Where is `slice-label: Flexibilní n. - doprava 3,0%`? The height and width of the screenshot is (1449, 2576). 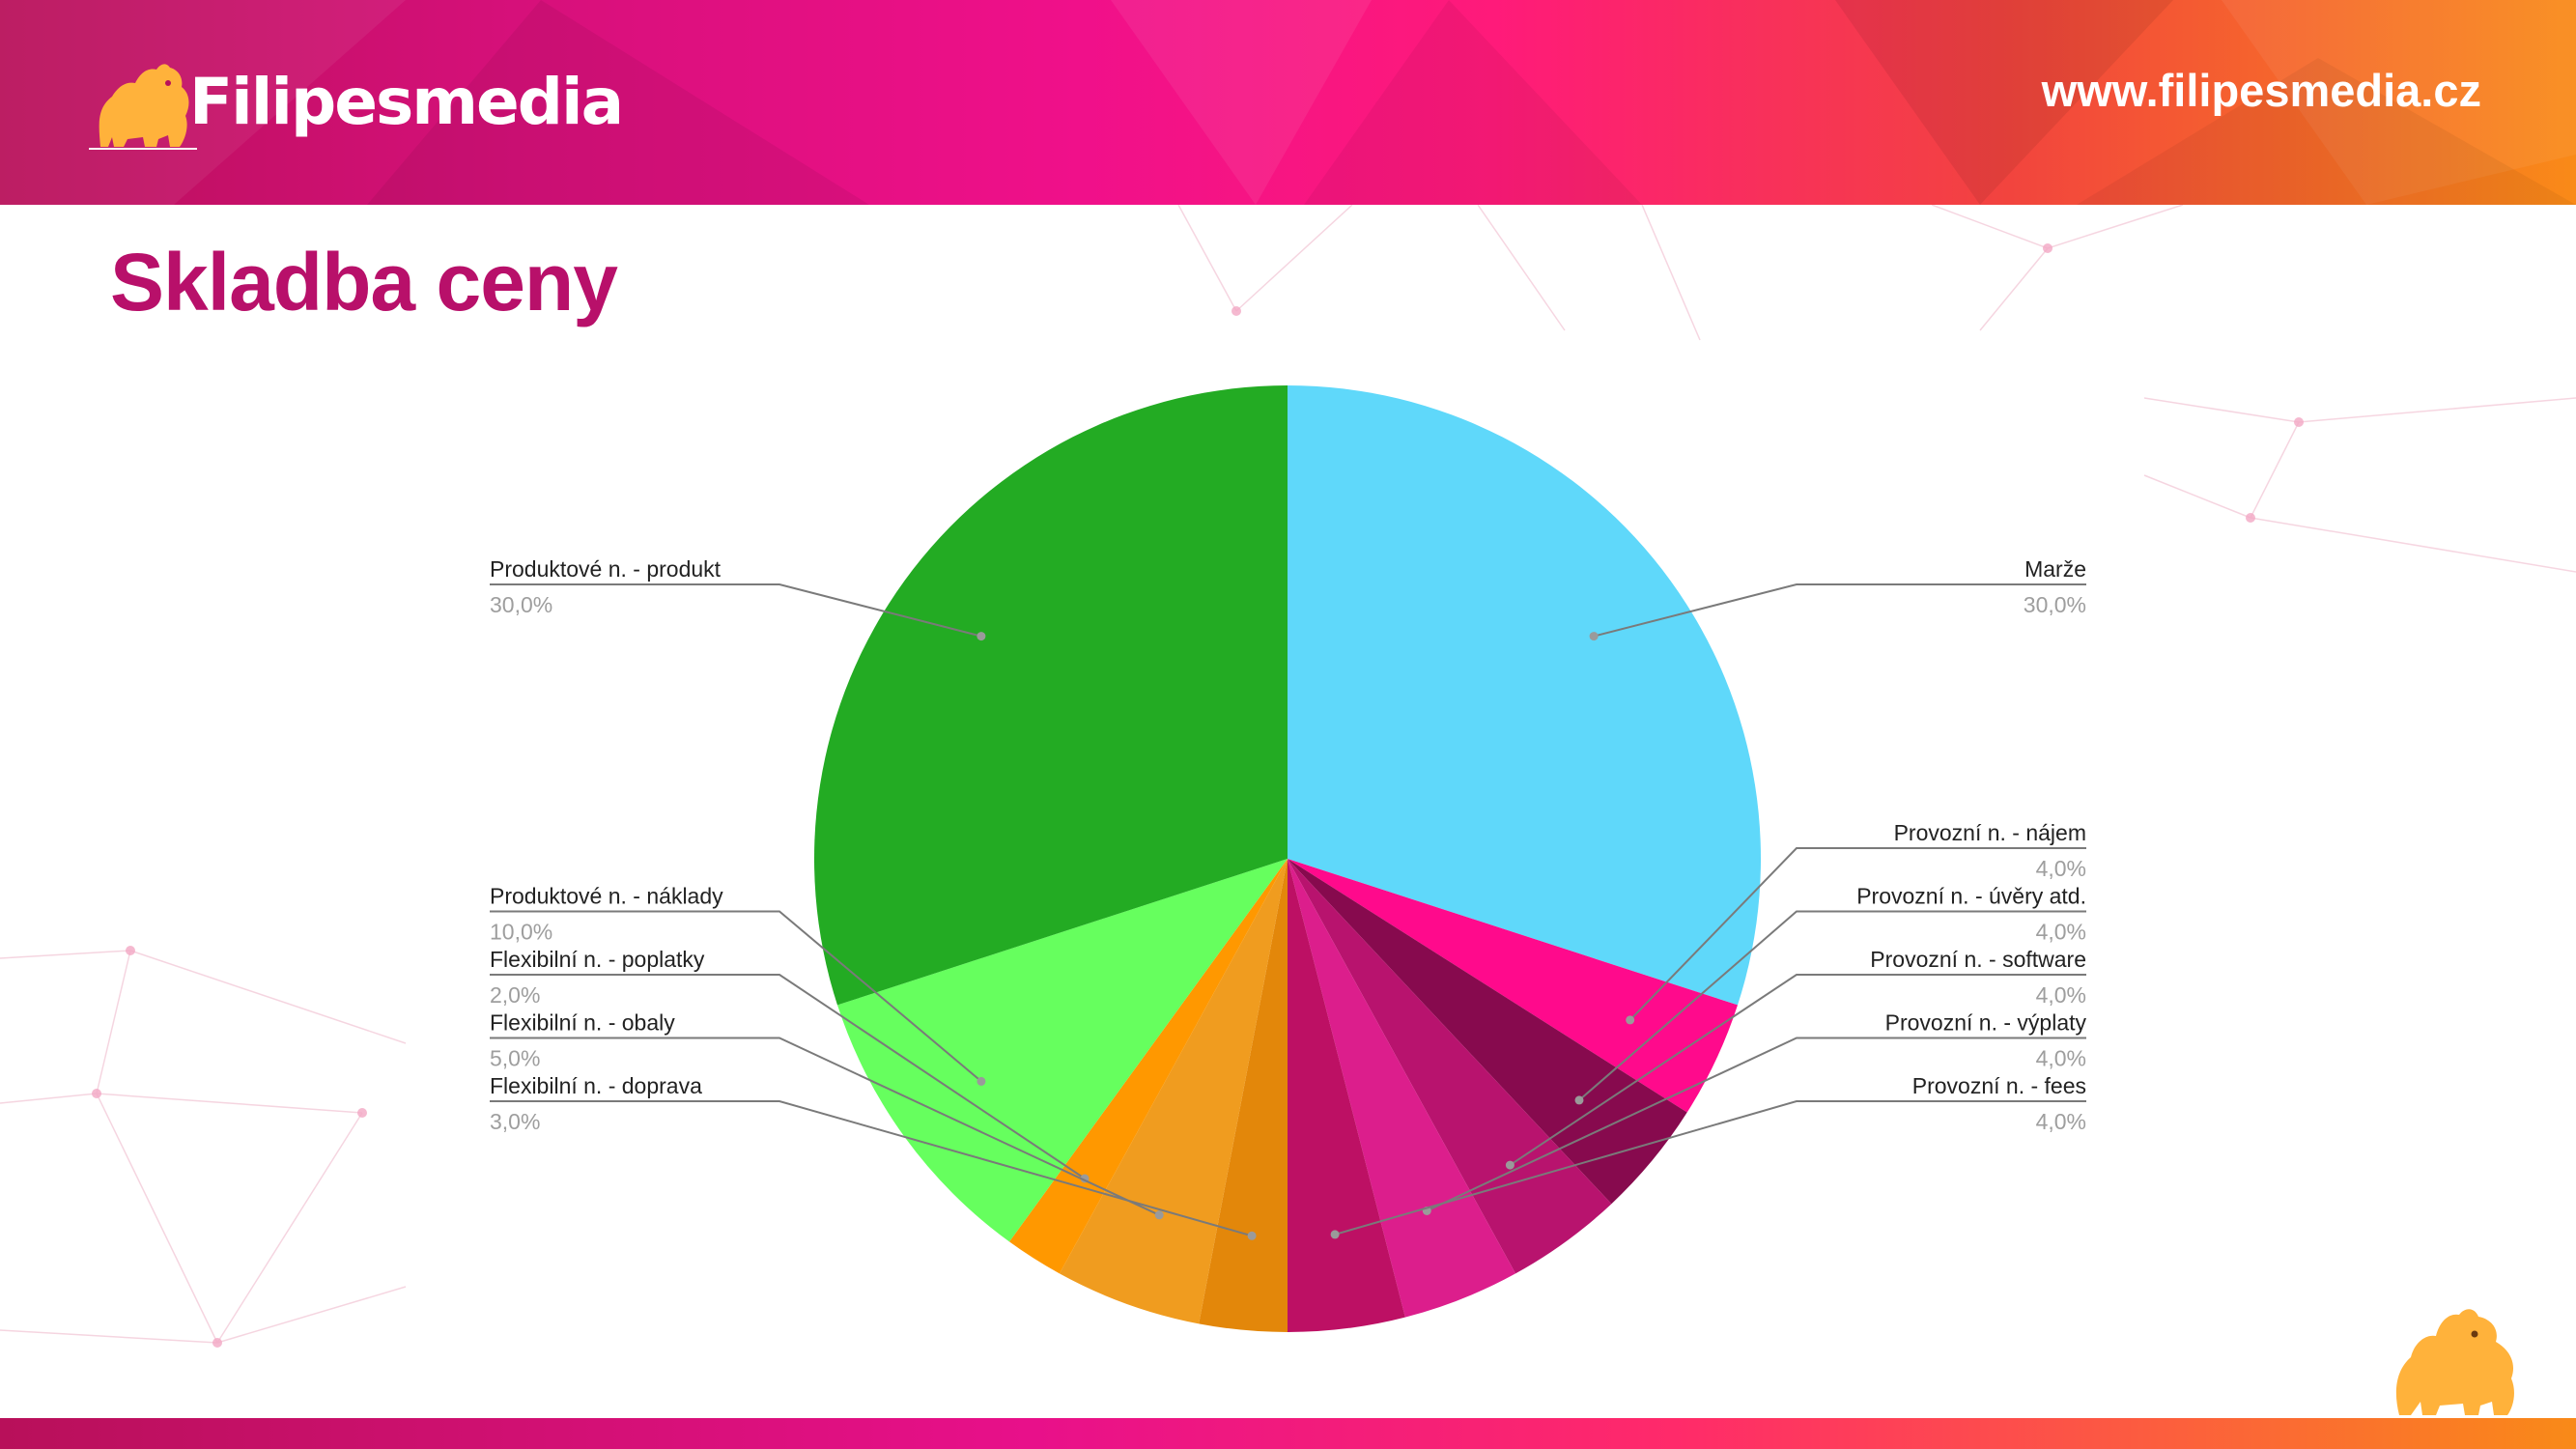
slice-label: Flexibilní n. - doprava 3,0% is located at coordinates (873, 1156).